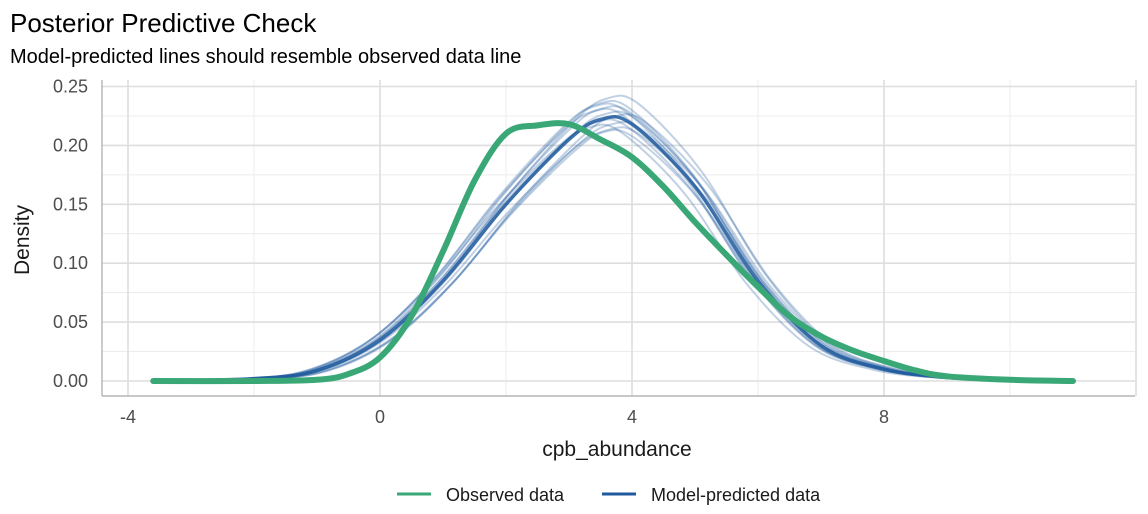 The height and width of the screenshot is (514, 1148). What do you see at coordinates (70, 234) in the screenshot?
I see `y-axis-ticks: 0.00 0.05 0.10 0.15 0.20 0.25` at bounding box center [70, 234].